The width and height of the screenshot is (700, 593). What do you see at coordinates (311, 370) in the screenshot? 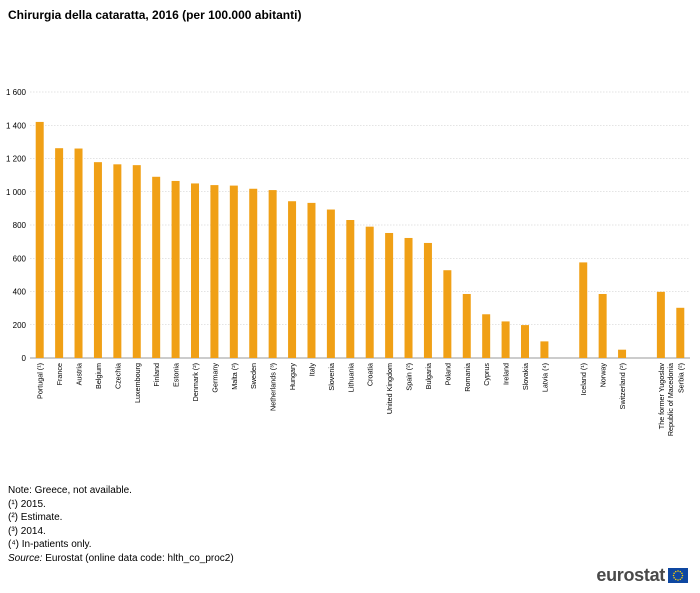
I see `x-tick-label: Italy` at bounding box center [311, 370].